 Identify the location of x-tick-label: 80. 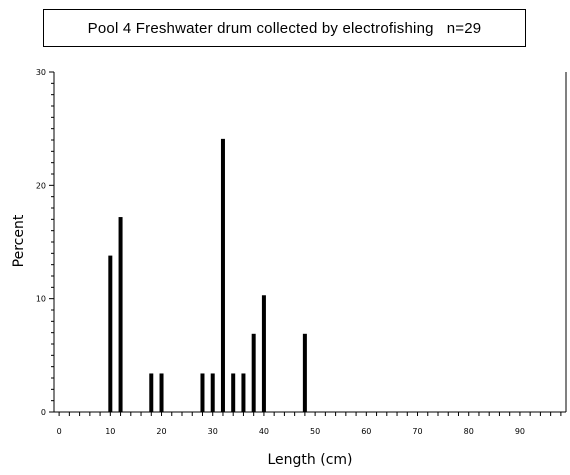
(469, 431).